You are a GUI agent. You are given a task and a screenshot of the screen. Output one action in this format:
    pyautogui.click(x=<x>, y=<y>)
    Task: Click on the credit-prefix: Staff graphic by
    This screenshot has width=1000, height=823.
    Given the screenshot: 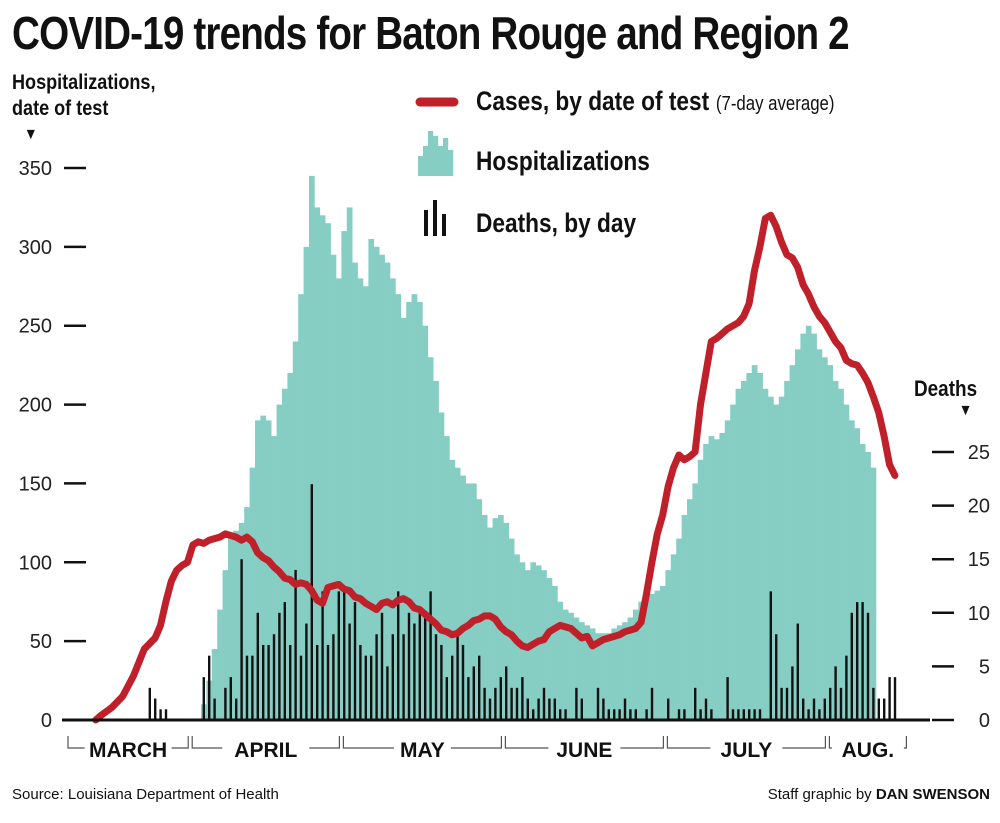 What is the action you would take?
    pyautogui.click(x=819, y=794)
    